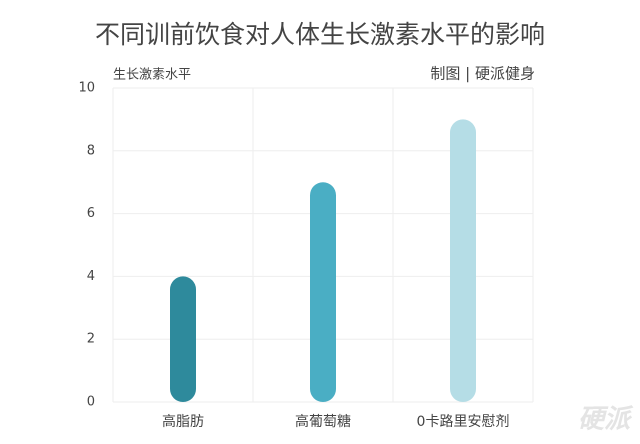 This screenshot has height=444, width=640. I want to click on y-tick-label: 0, so click(91, 402).